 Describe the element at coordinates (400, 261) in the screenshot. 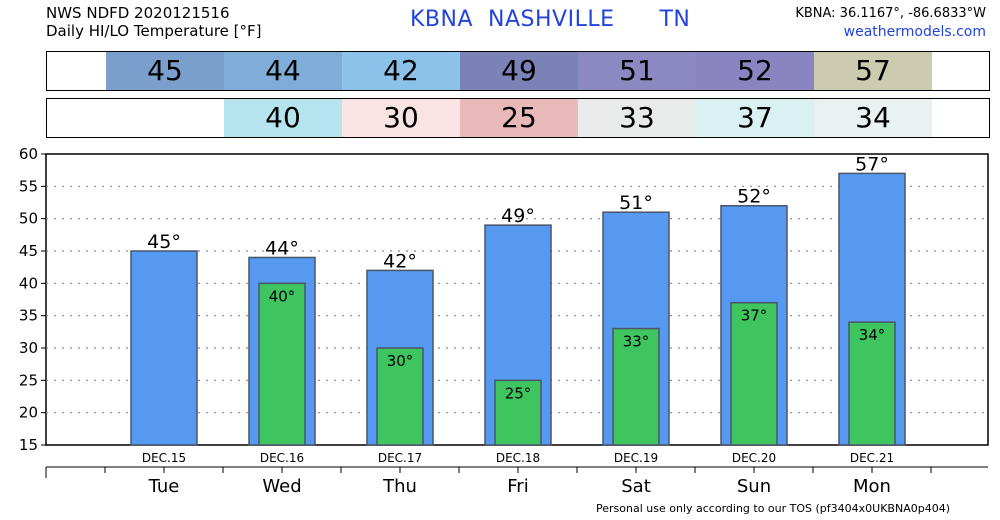

I see `high-bar-label: 42°` at that location.